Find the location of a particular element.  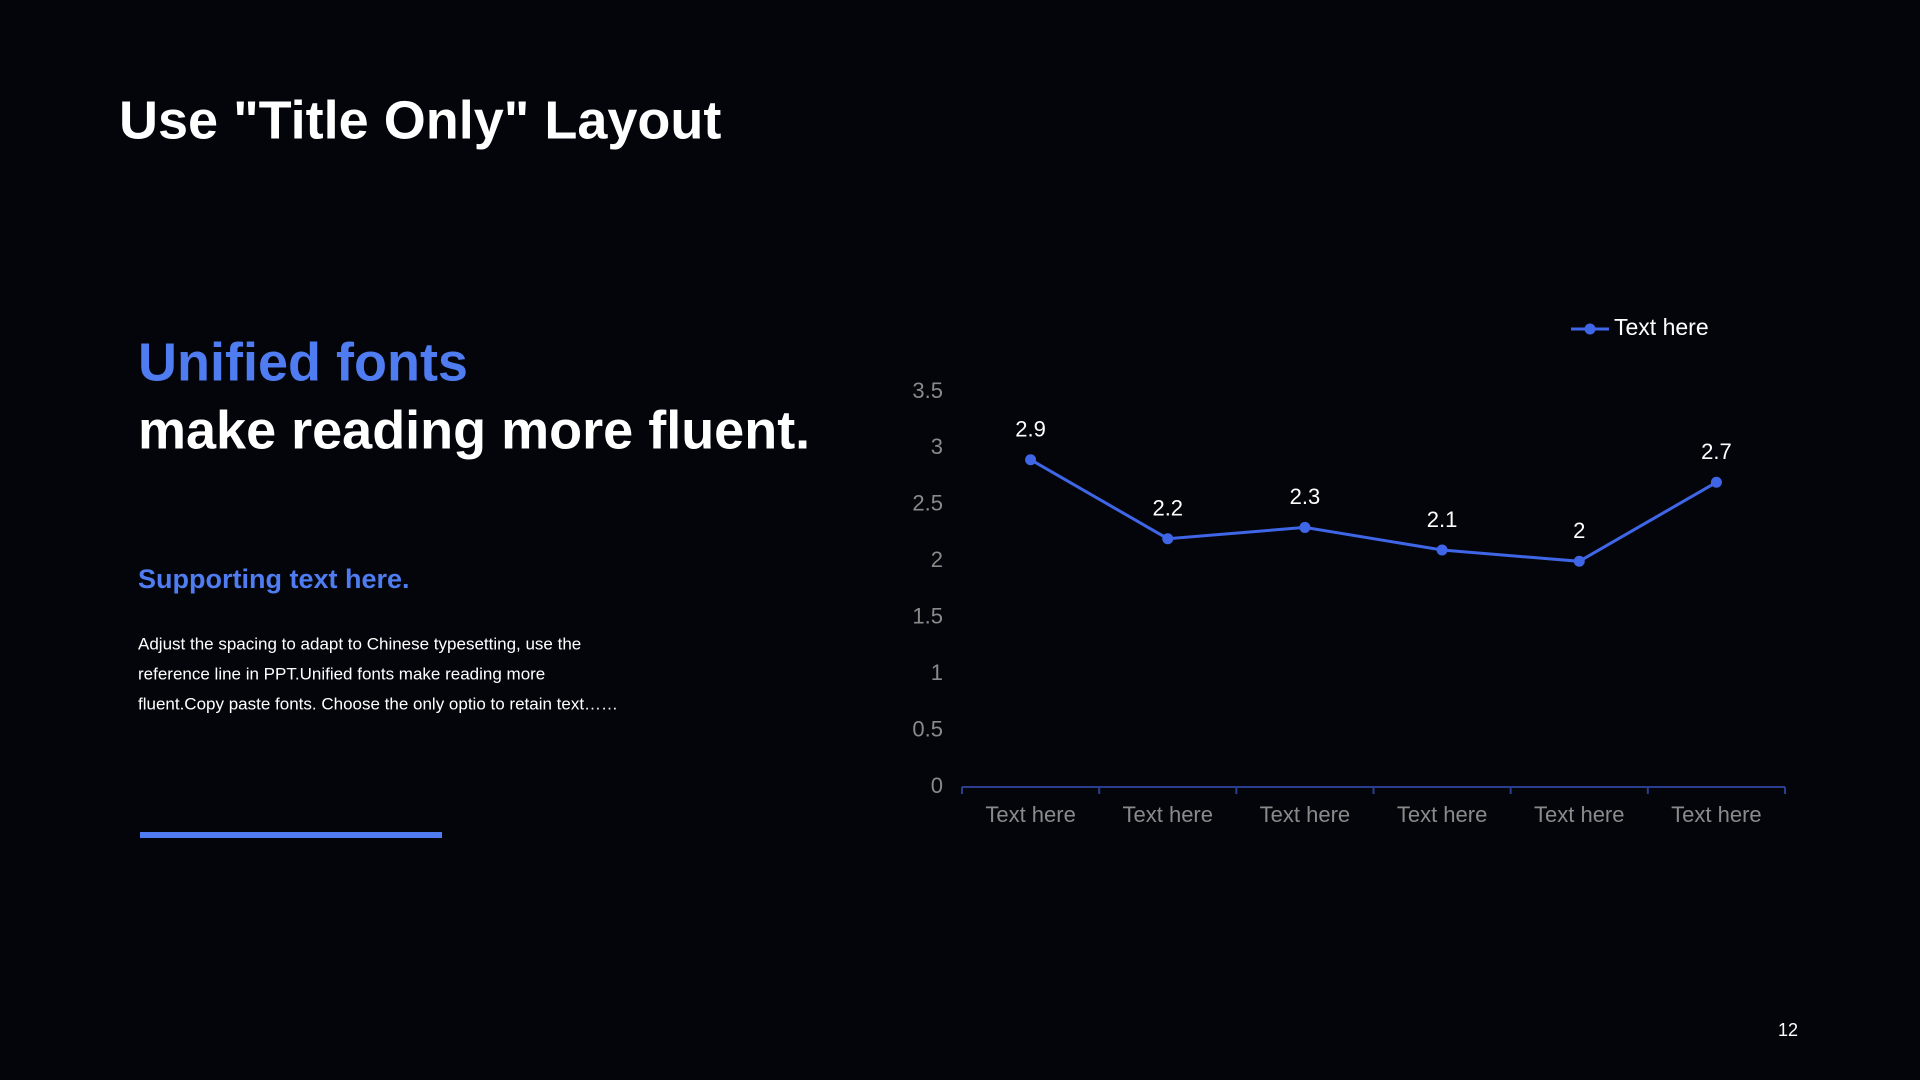

data-label: 2 is located at coordinates (1579, 530).